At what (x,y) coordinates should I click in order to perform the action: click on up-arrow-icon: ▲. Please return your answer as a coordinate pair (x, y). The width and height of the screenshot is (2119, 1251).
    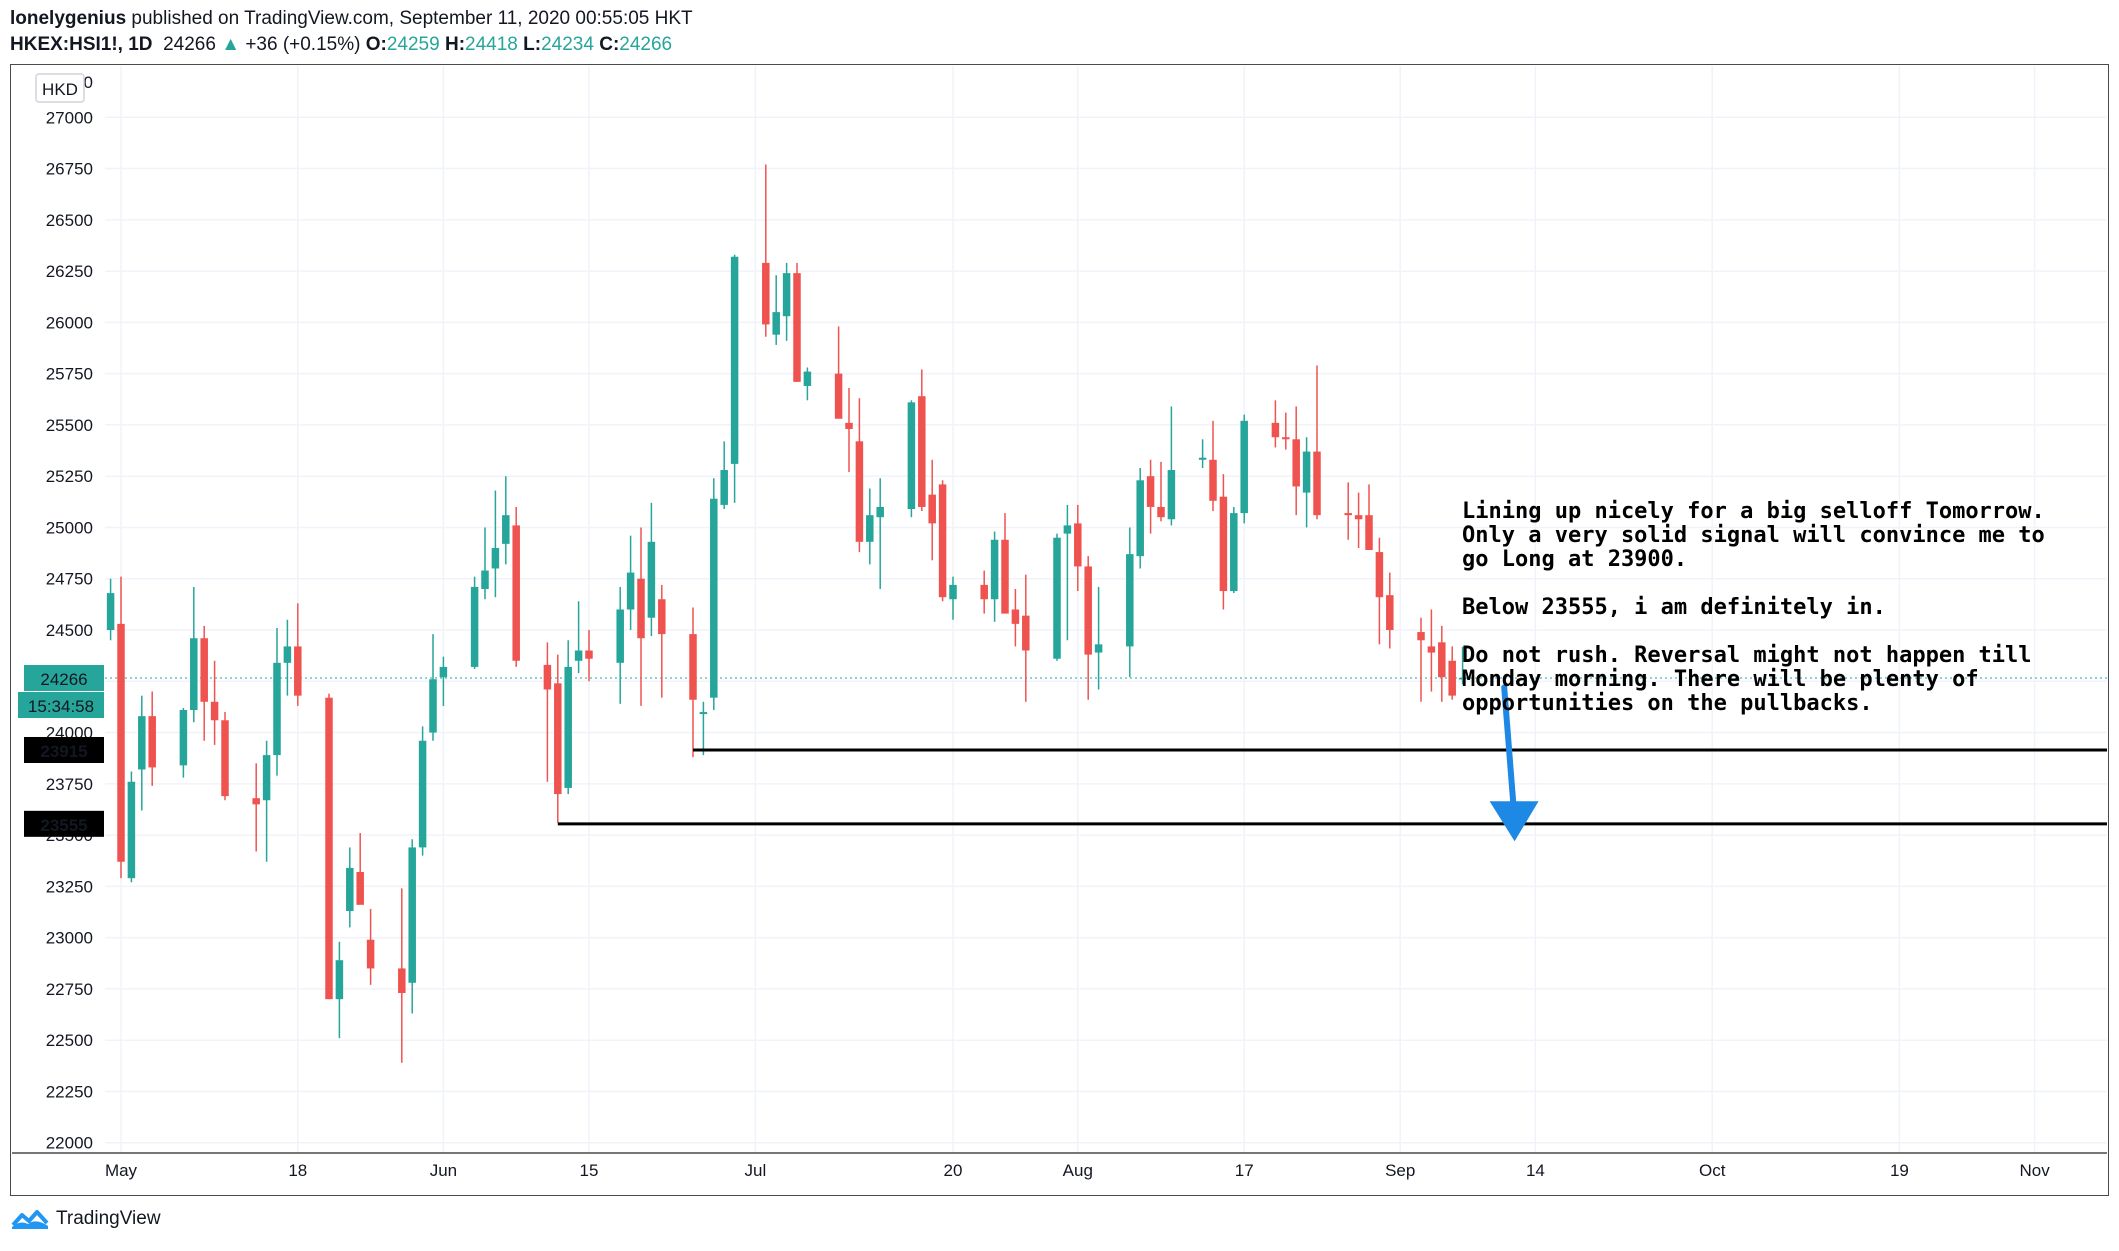
    Looking at the image, I should click on (231, 44).